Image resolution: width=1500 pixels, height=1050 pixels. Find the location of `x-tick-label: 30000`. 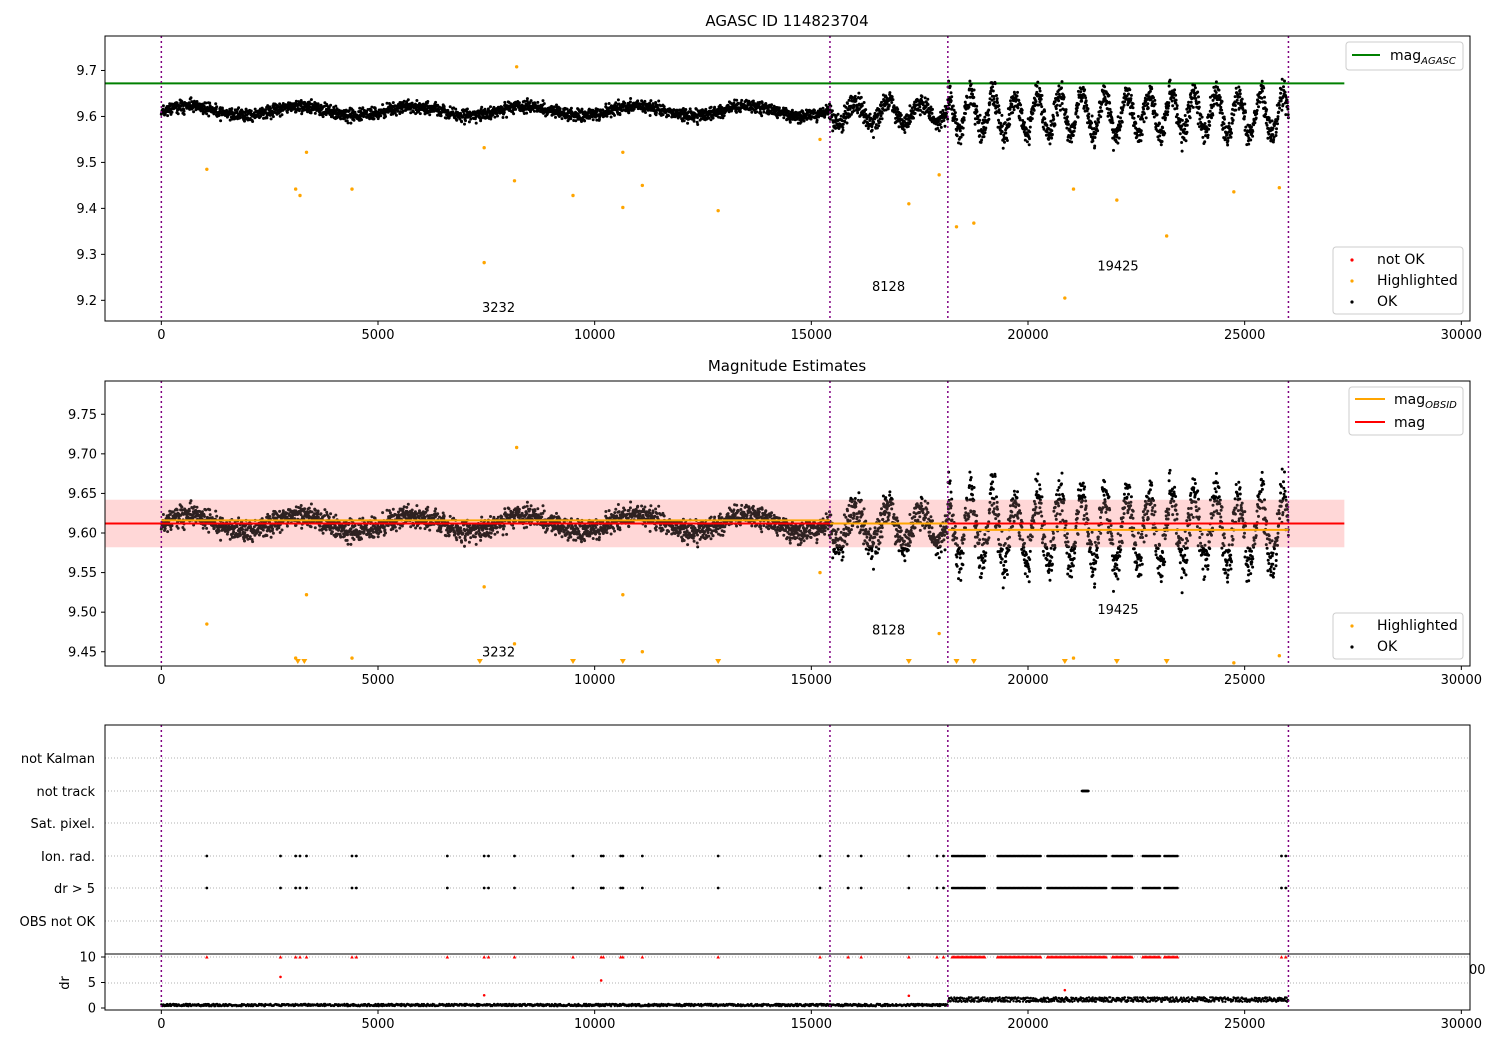

x-tick-label: 30000 is located at coordinates (1461, 335).